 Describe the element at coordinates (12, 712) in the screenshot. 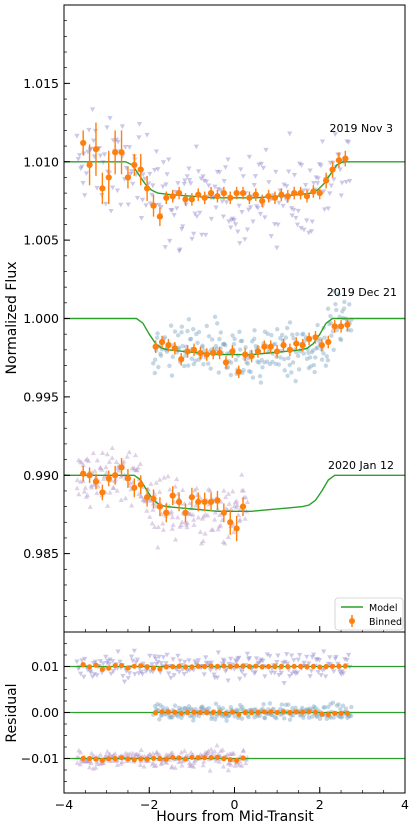

I see `y-axis-label-residual: Residual` at that location.